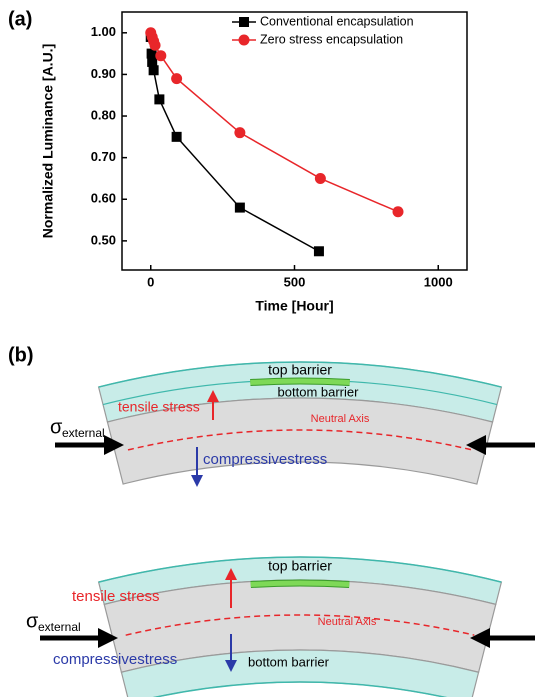 The width and height of the screenshot is (540, 697). I want to click on panel-label: (a), so click(20, 19).